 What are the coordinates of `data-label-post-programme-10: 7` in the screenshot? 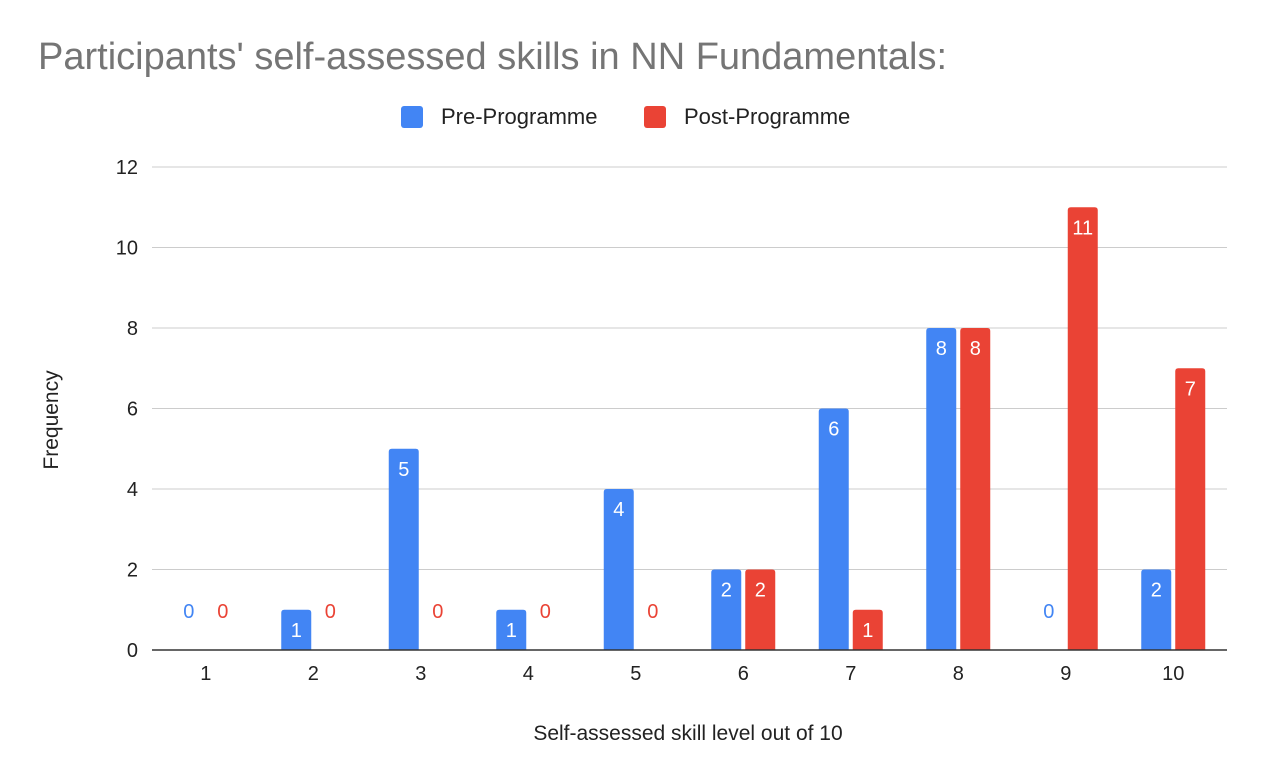 It's located at (1190, 389).